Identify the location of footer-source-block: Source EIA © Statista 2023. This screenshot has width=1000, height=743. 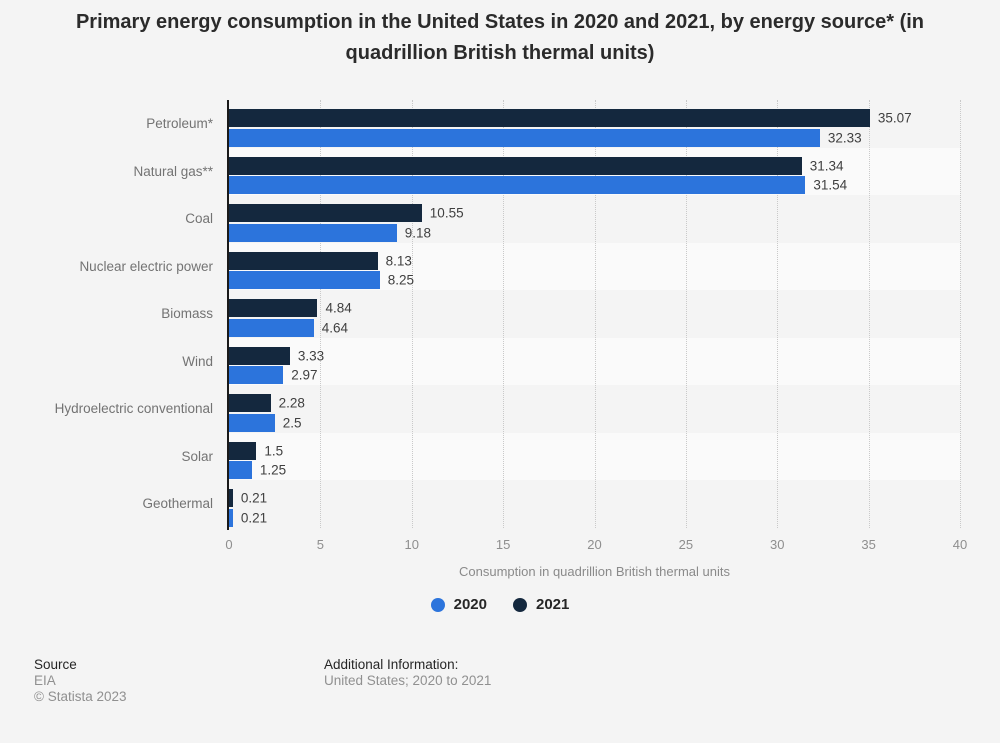
(80, 681).